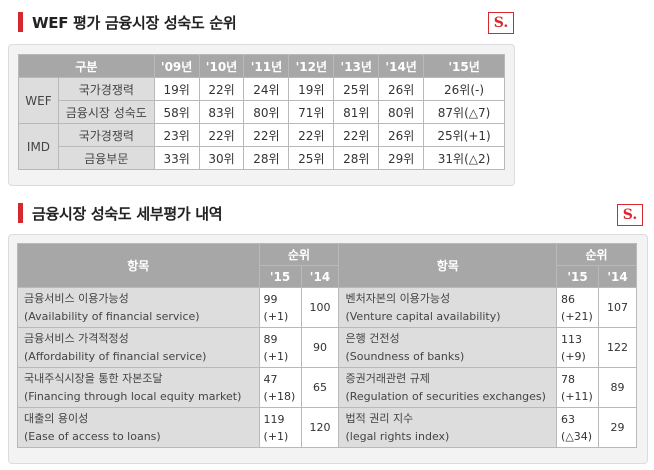 The width and height of the screenshot is (654, 470). I want to click on section2-title: 금융시장 성숙도 세부평가 내역, so click(120, 213).